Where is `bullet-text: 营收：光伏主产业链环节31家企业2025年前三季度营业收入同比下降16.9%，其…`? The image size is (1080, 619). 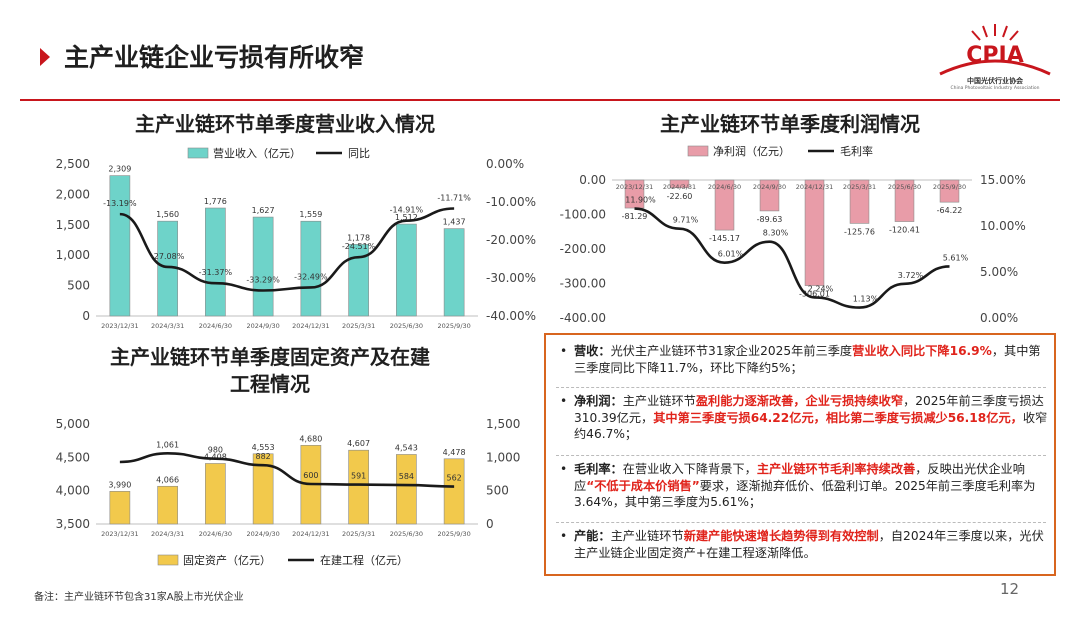 bullet-text: 营收：光伏主产业链环节31家企业2025年前三季度营业收入同比下降16.9%，其… is located at coordinates (811, 359).